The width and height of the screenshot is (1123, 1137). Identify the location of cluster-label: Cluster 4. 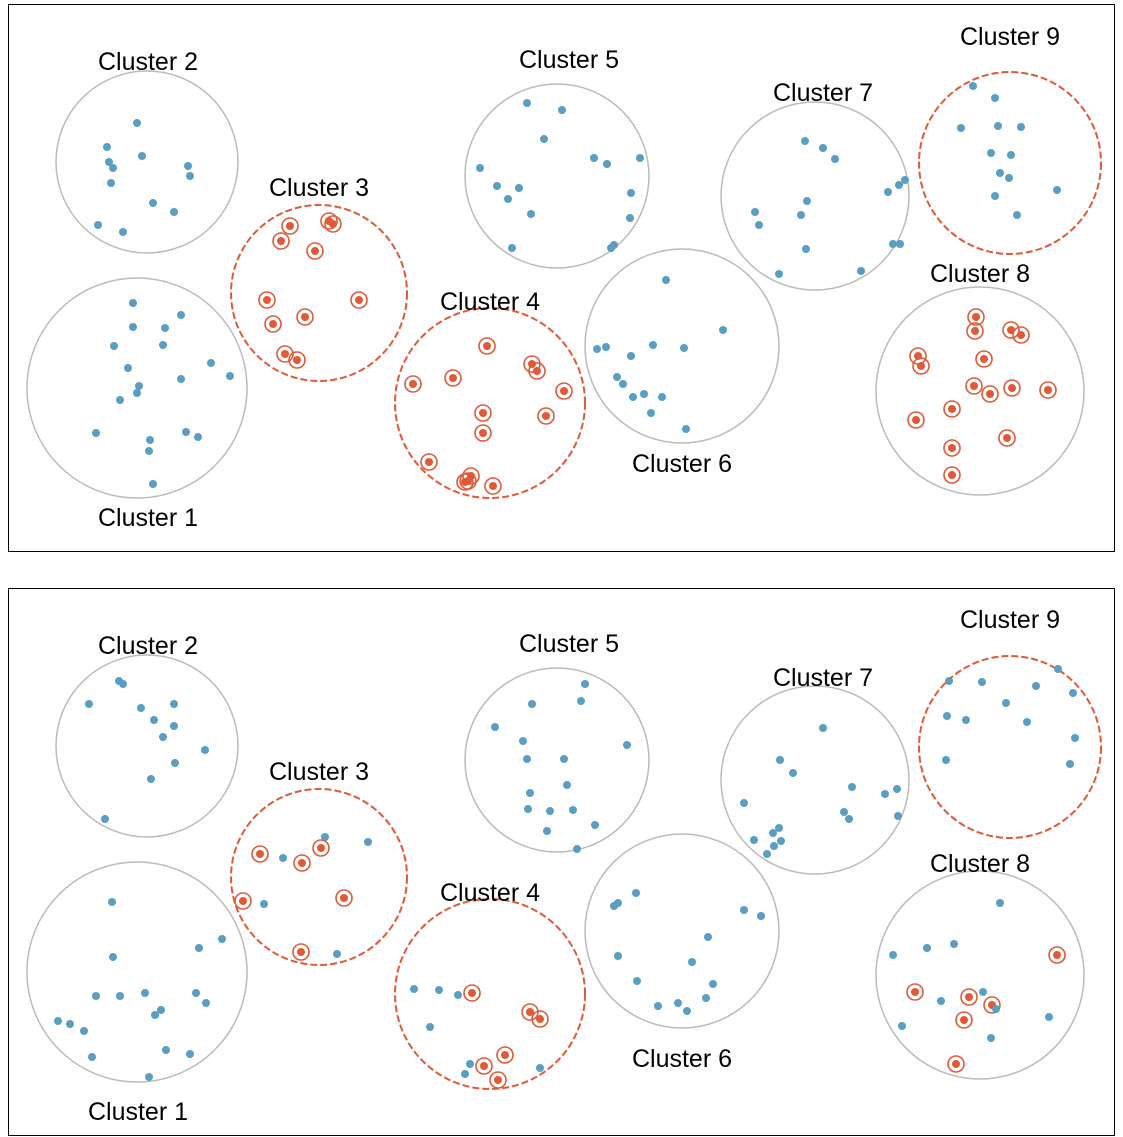
(490, 893).